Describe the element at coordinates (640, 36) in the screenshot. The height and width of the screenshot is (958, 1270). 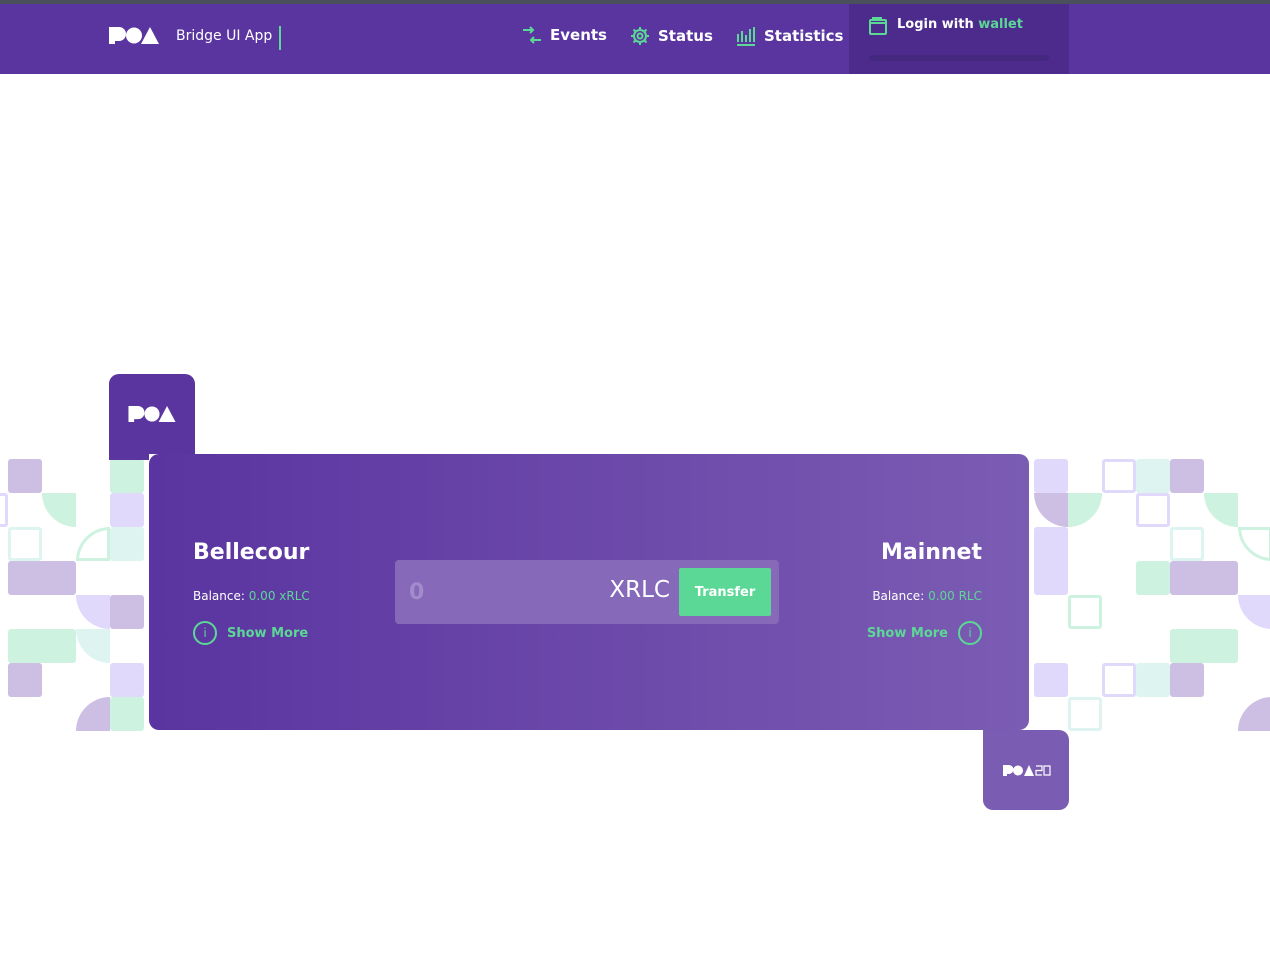
I see `gear-icon` at that location.